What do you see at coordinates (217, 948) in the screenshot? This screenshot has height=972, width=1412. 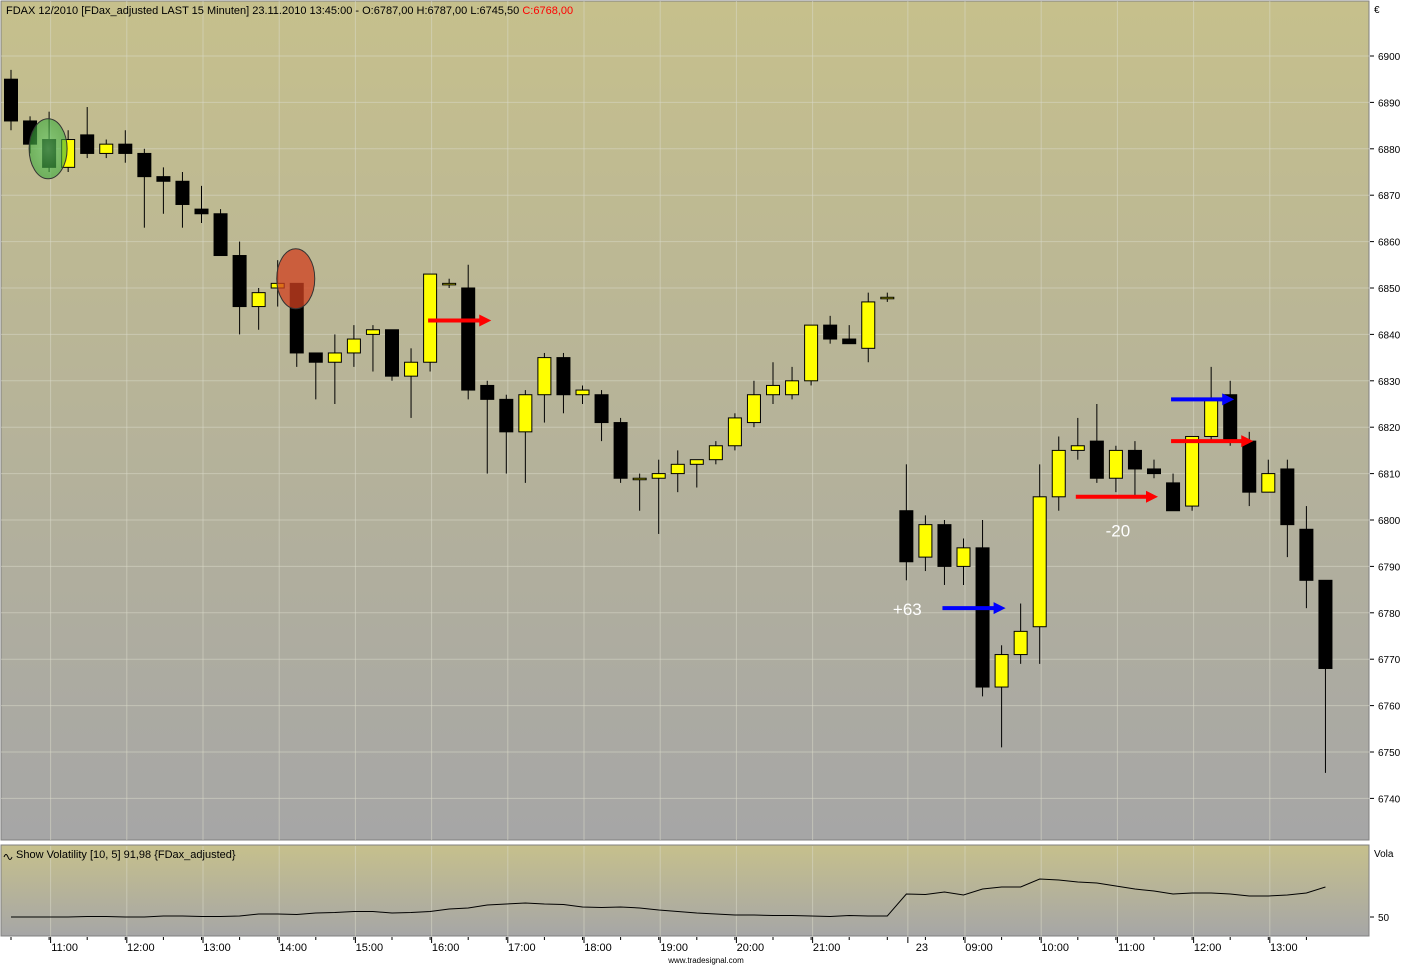 I see `time-tick-label: 13:00` at bounding box center [217, 948].